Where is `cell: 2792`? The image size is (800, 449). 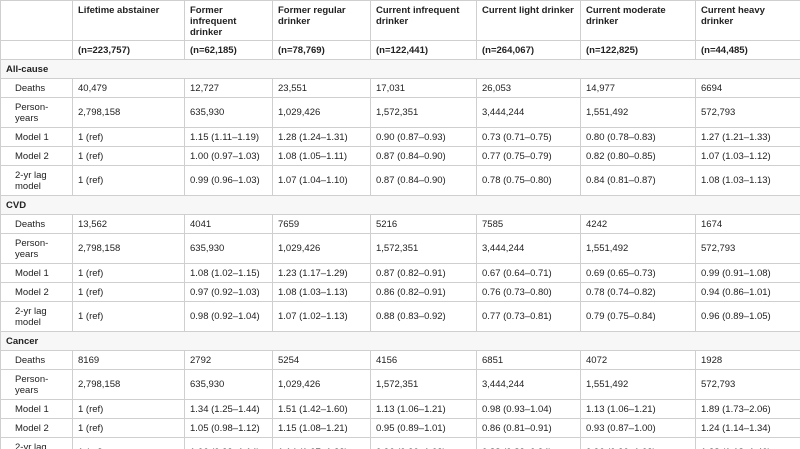
cell: 2792 is located at coordinates (228, 360).